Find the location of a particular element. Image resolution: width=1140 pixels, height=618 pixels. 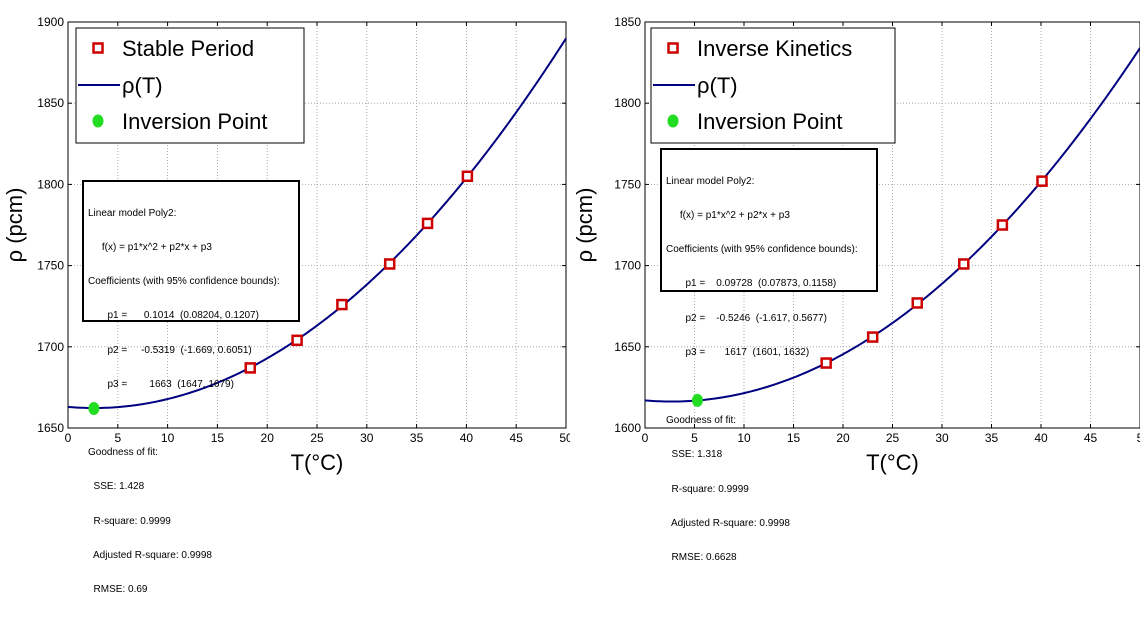

y-tick-label: 1900 is located at coordinates (50, 22).